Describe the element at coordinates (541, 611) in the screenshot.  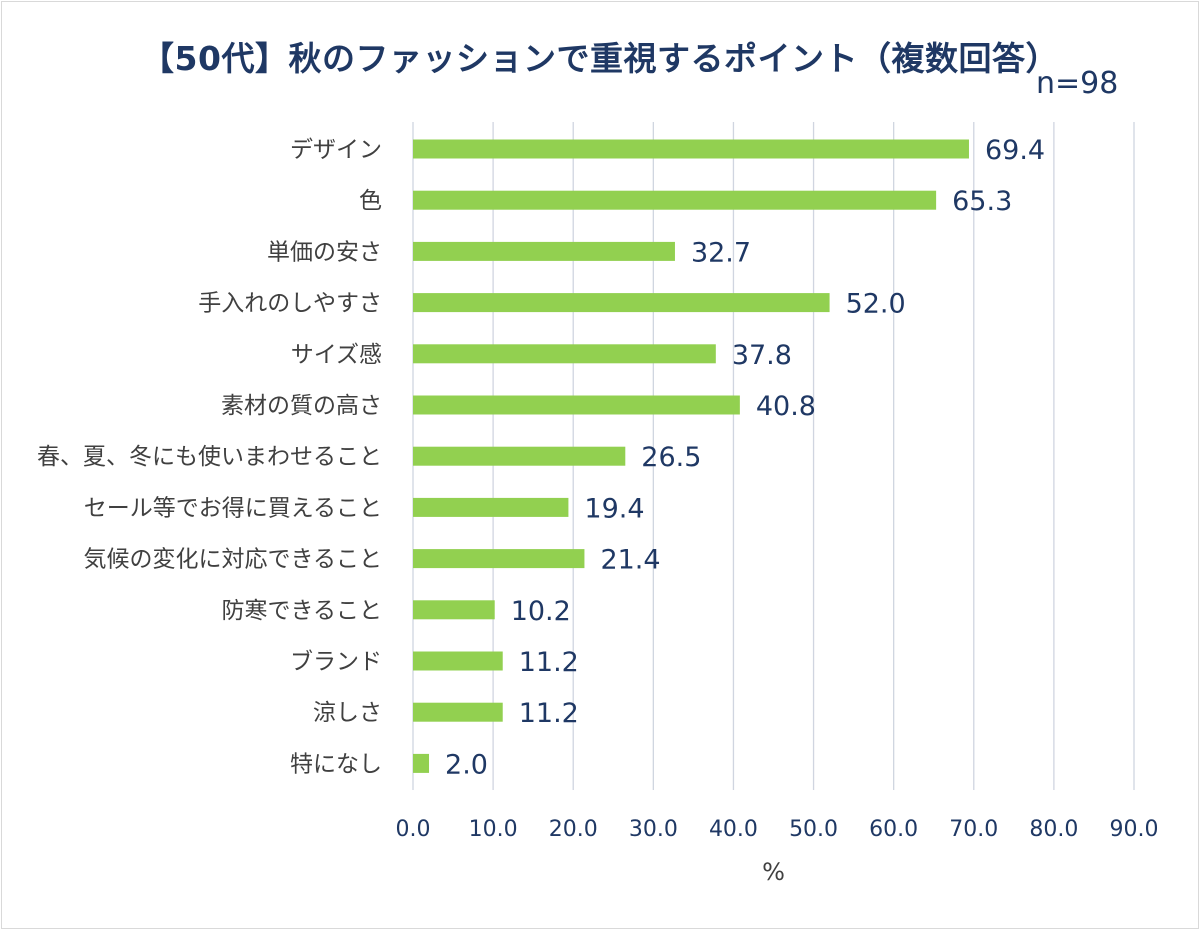
I see `data-label: 10.2` at that location.